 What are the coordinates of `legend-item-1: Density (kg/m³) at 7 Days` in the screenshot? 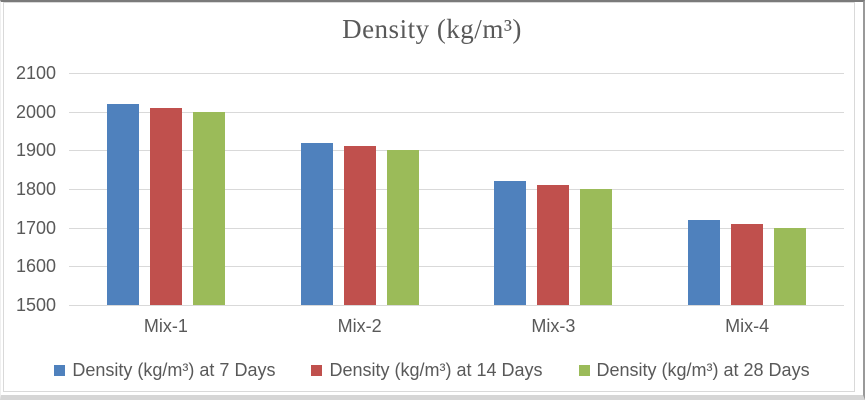 It's located at (164, 370).